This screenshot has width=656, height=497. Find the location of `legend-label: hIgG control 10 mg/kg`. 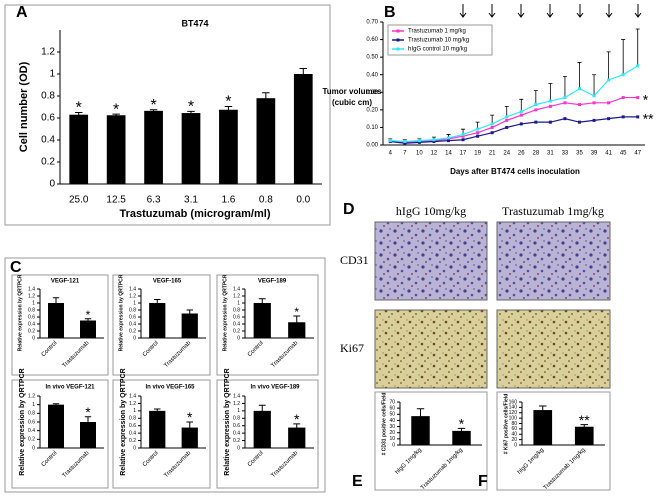

legend-label: hIgG control 10 mg/kg is located at coordinates (437, 50).